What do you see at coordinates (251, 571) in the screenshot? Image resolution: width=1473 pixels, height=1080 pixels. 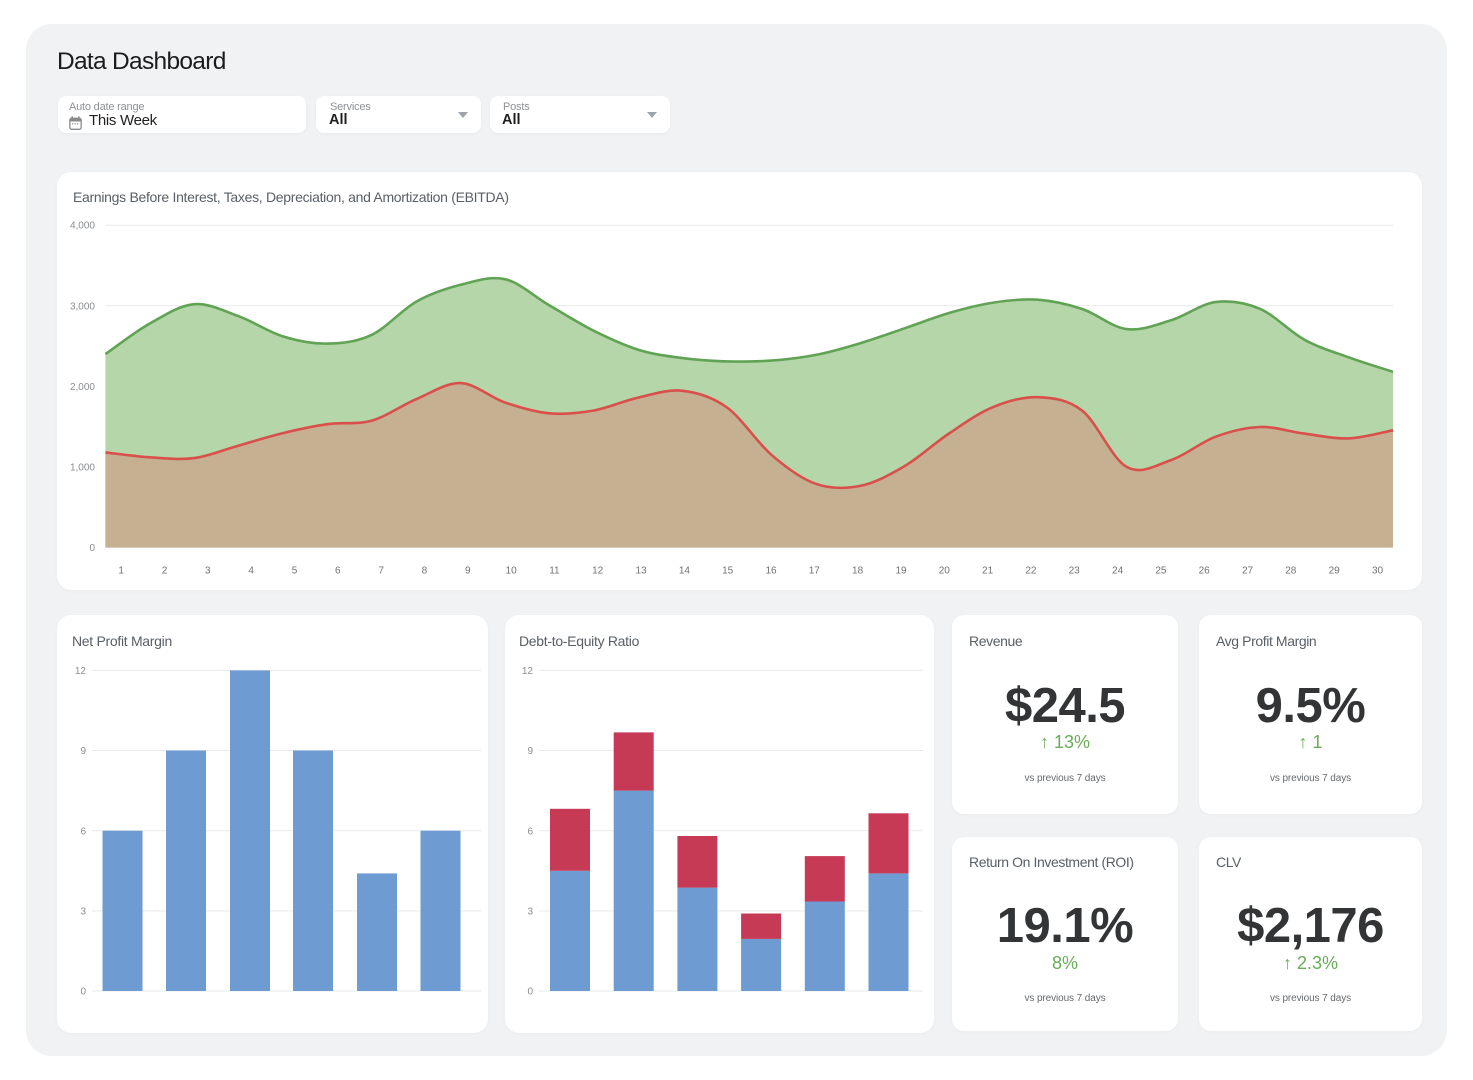 I see `svg-text: 4` at bounding box center [251, 571].